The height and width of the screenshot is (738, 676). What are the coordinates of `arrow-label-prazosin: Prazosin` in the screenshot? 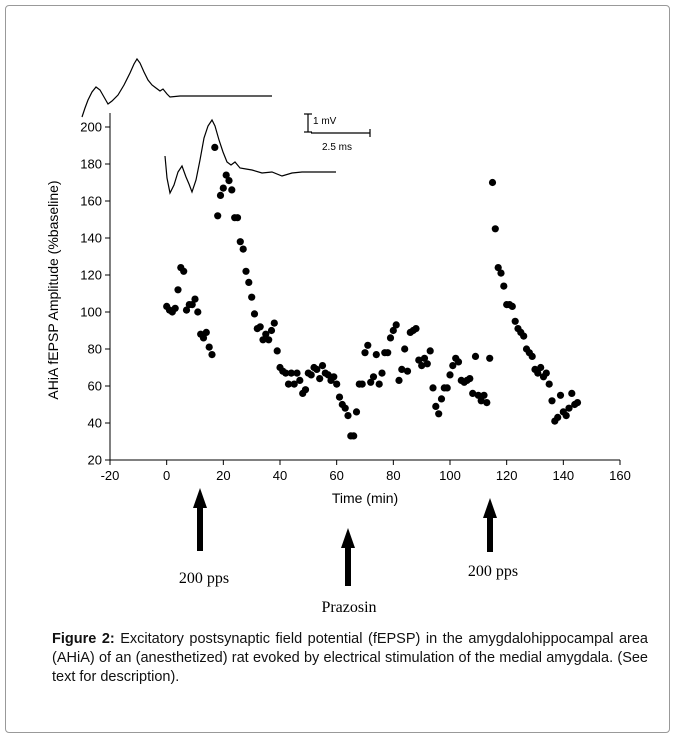 It's located at (348, 607).